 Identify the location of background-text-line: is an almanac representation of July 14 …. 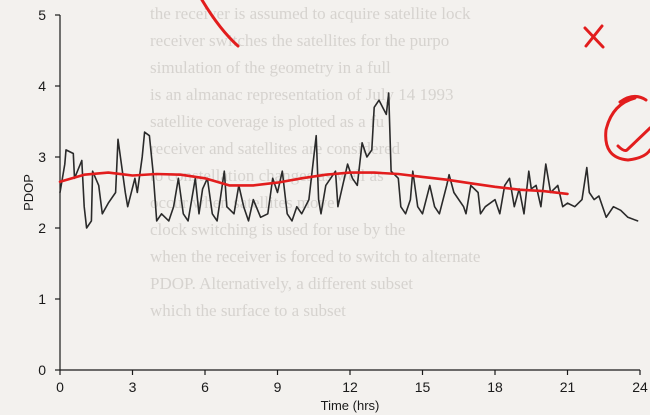
(302, 94).